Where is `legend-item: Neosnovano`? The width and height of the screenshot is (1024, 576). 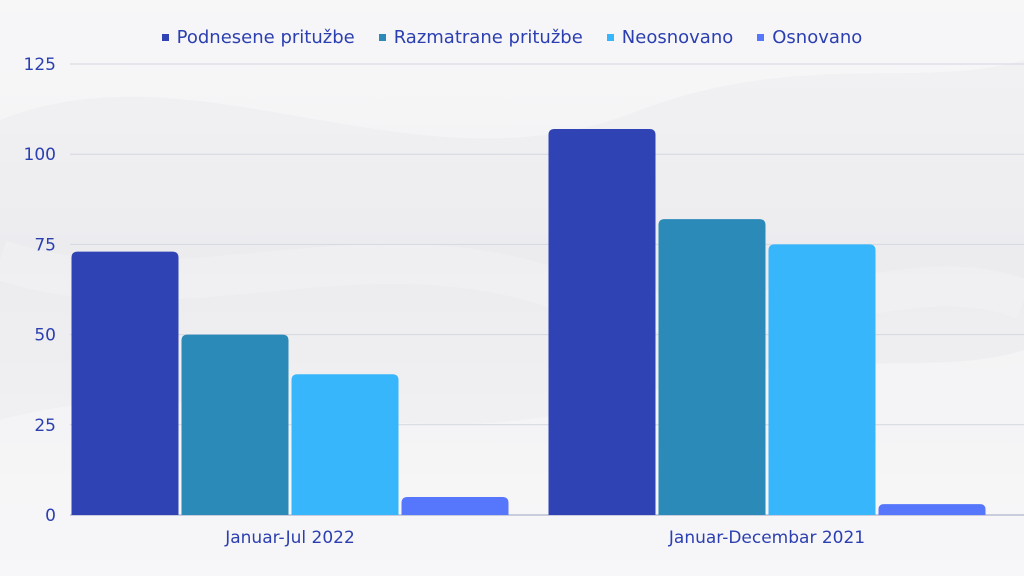 legend-item: Neosnovano is located at coordinates (670, 37).